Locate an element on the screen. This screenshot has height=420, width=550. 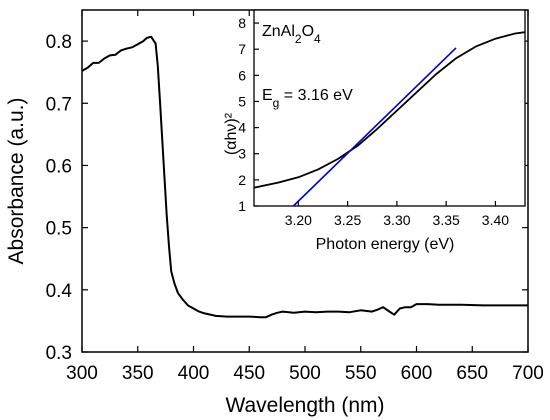
inset-y-axis-label: (αhν)² is located at coordinates (231, 133).